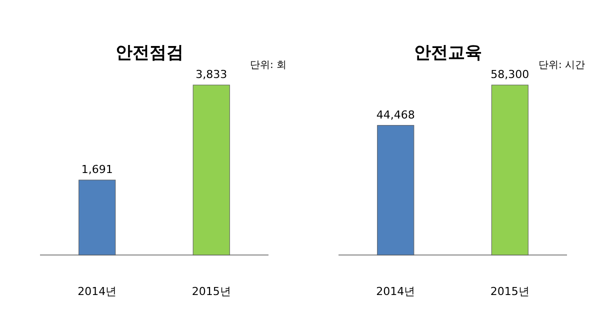  Describe the element at coordinates (97, 169) in the screenshot. I see `data-label: 1,691` at that location.